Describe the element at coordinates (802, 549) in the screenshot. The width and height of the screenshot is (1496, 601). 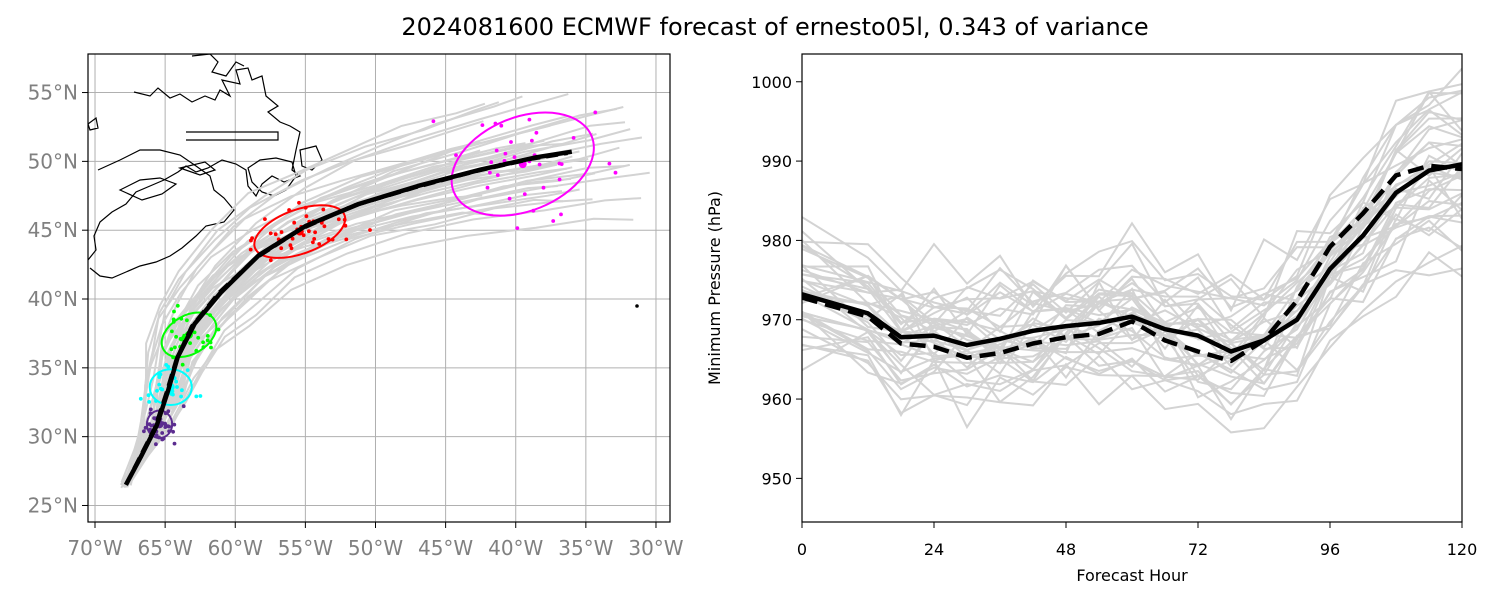
I see `x-tick-label: 0` at that location.